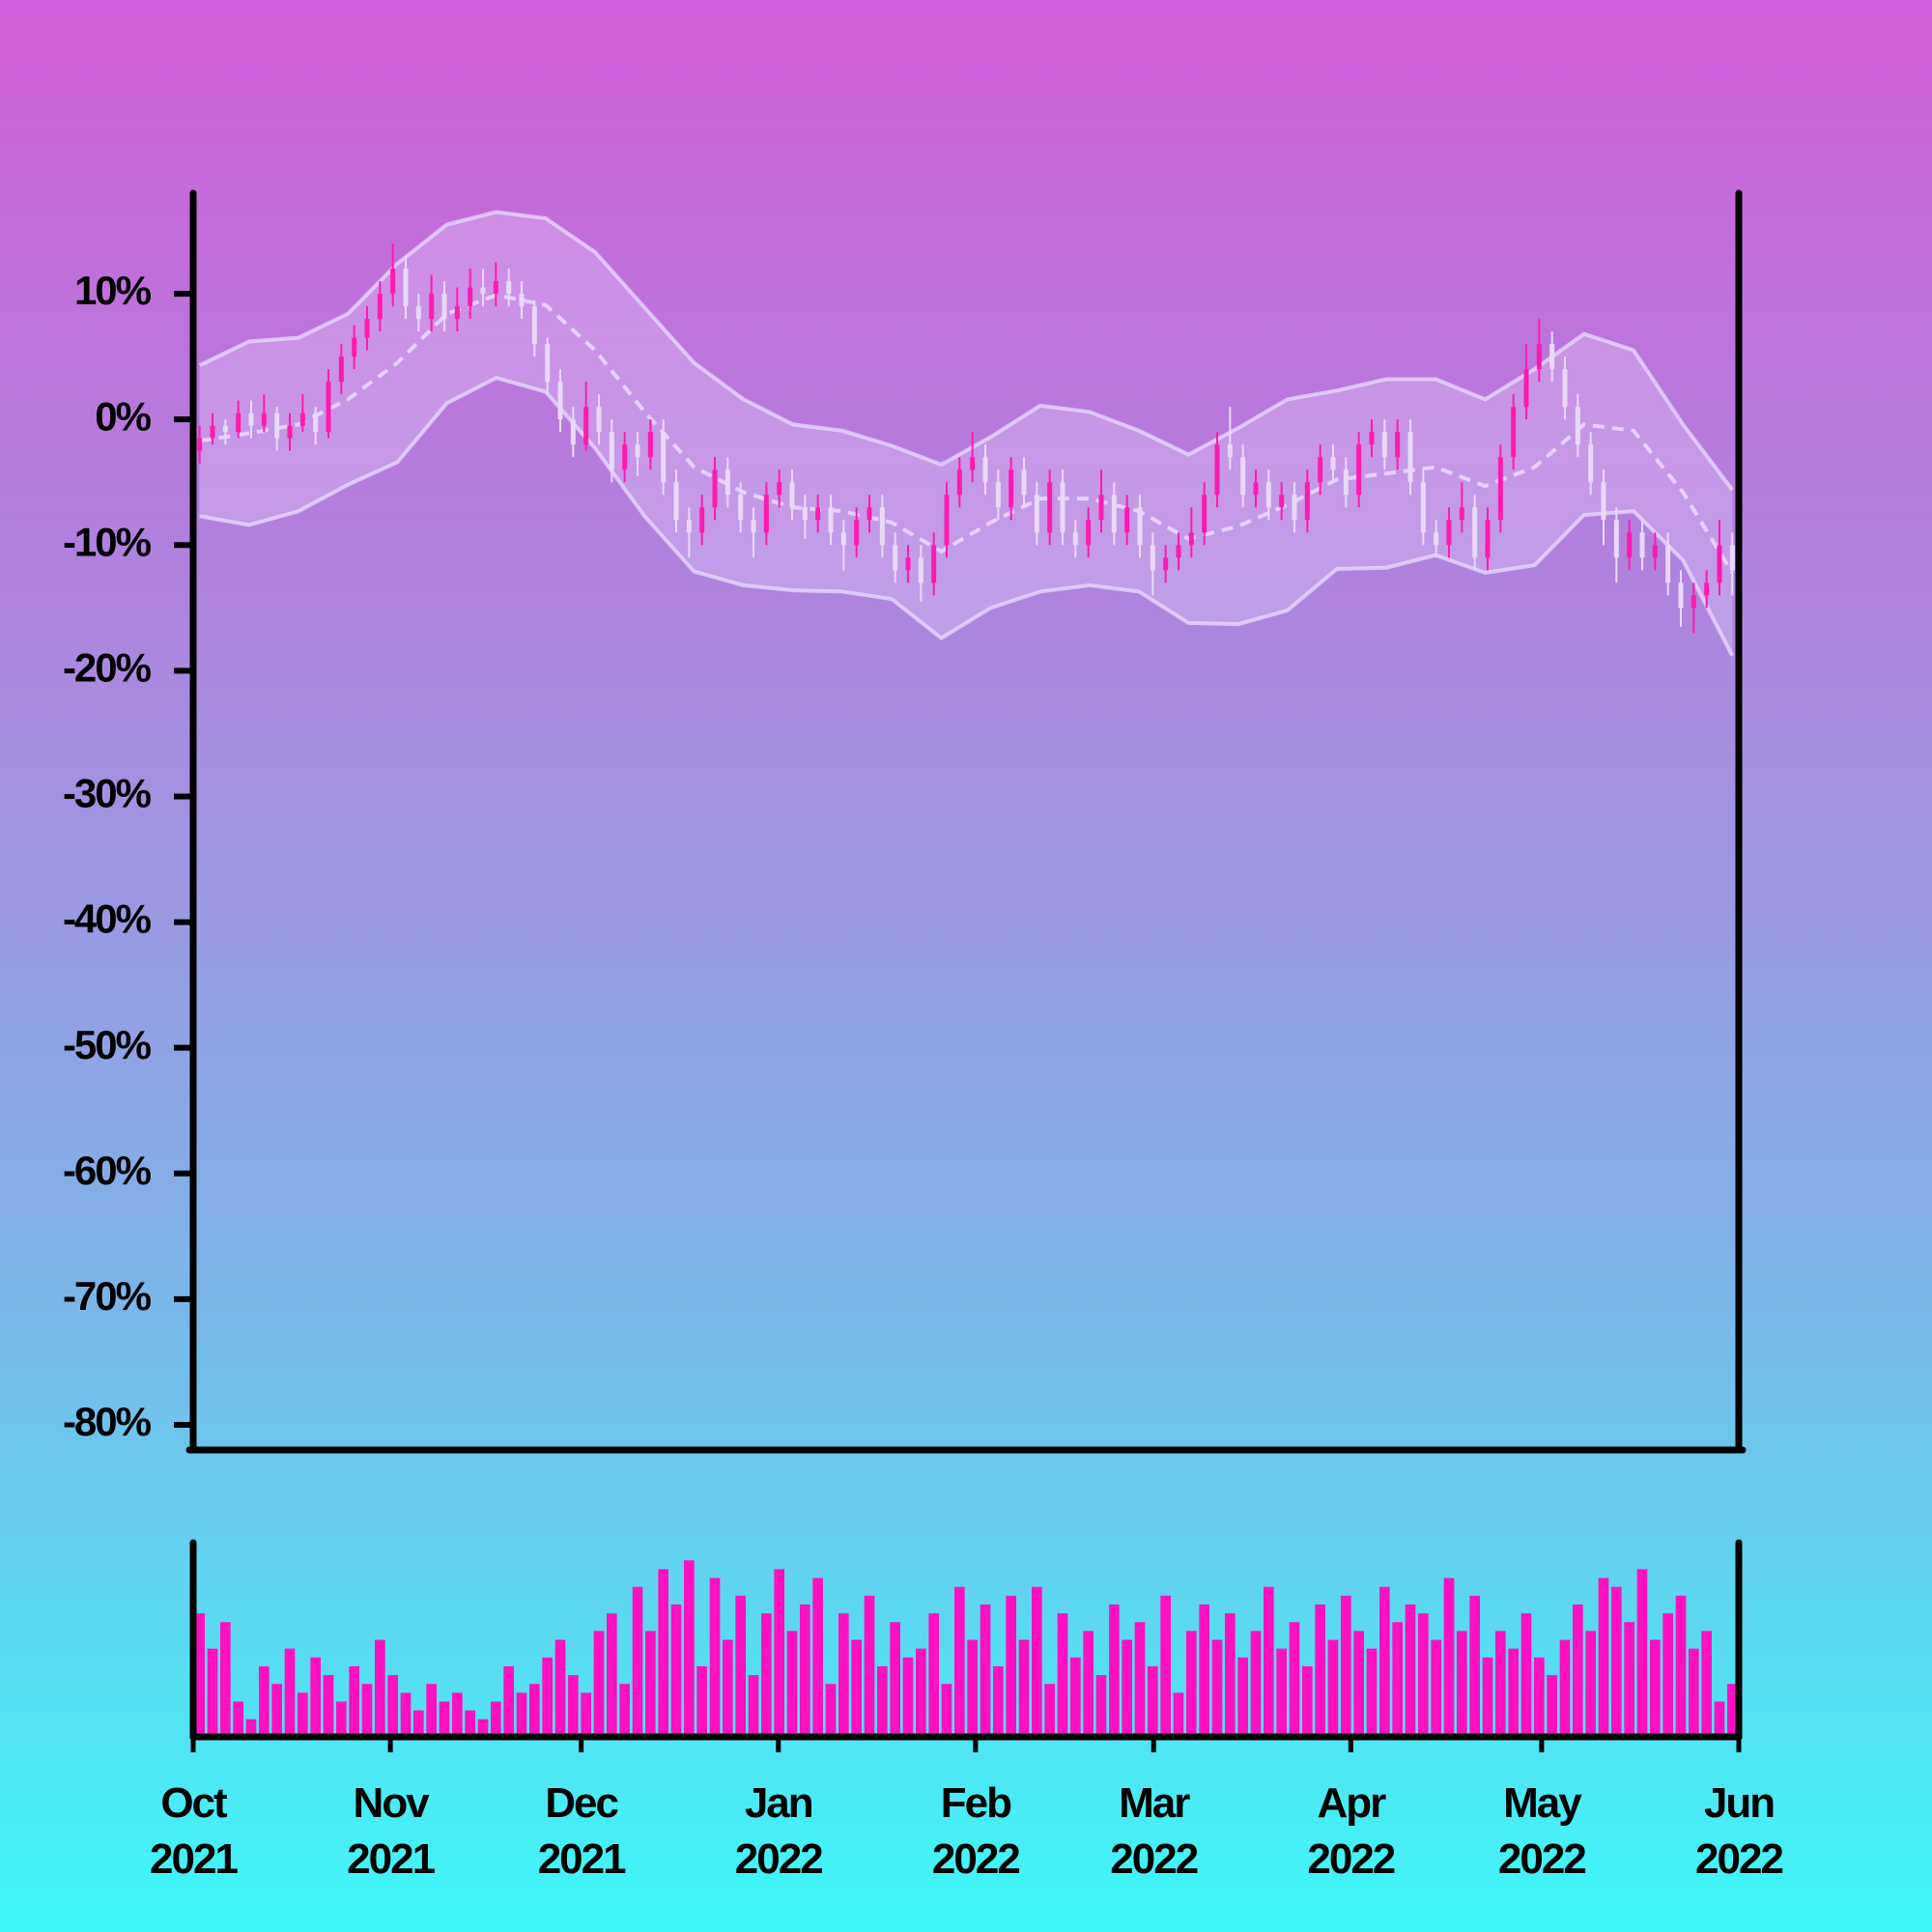 Image resolution: width=1932 pixels, height=1932 pixels. Describe the element at coordinates (391, 1831) in the screenshot. I see `x-tick-label: Nov 2021` at that location.